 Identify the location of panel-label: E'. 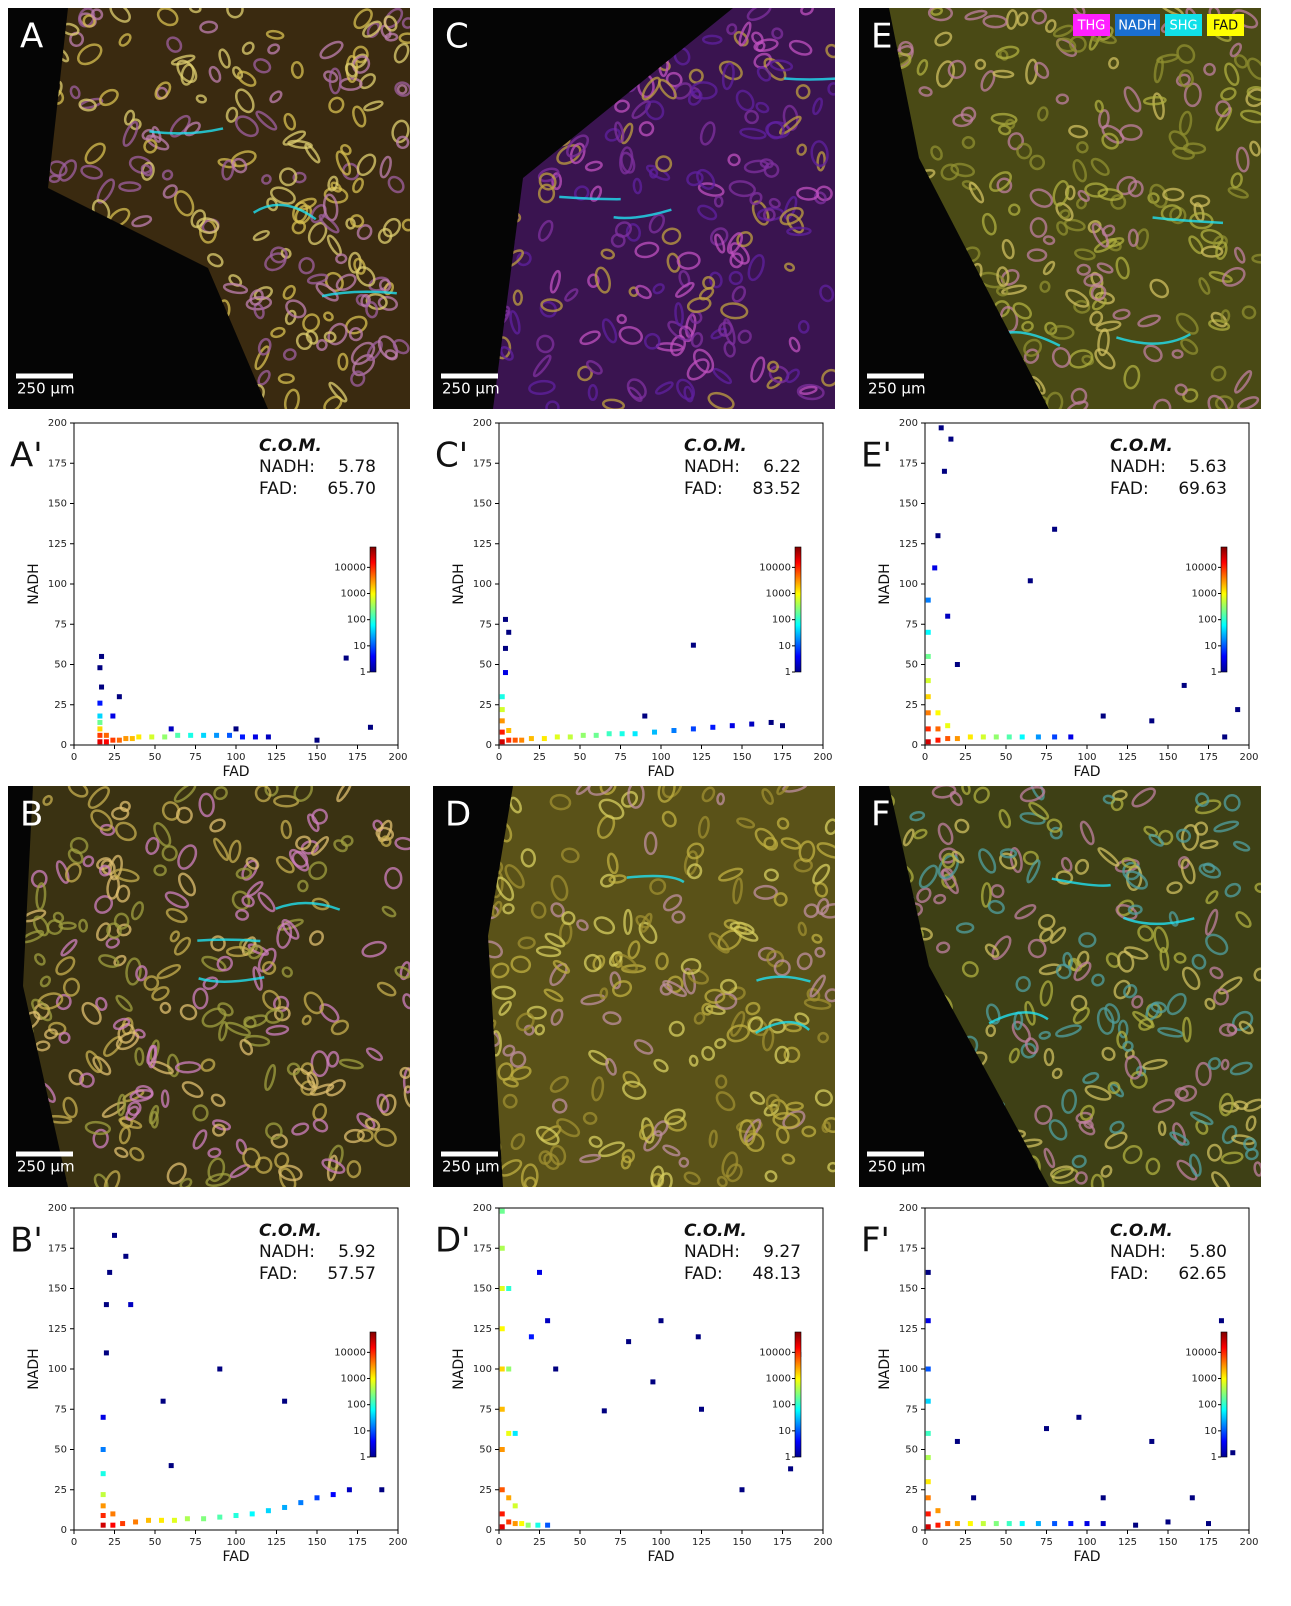
(876, 456).